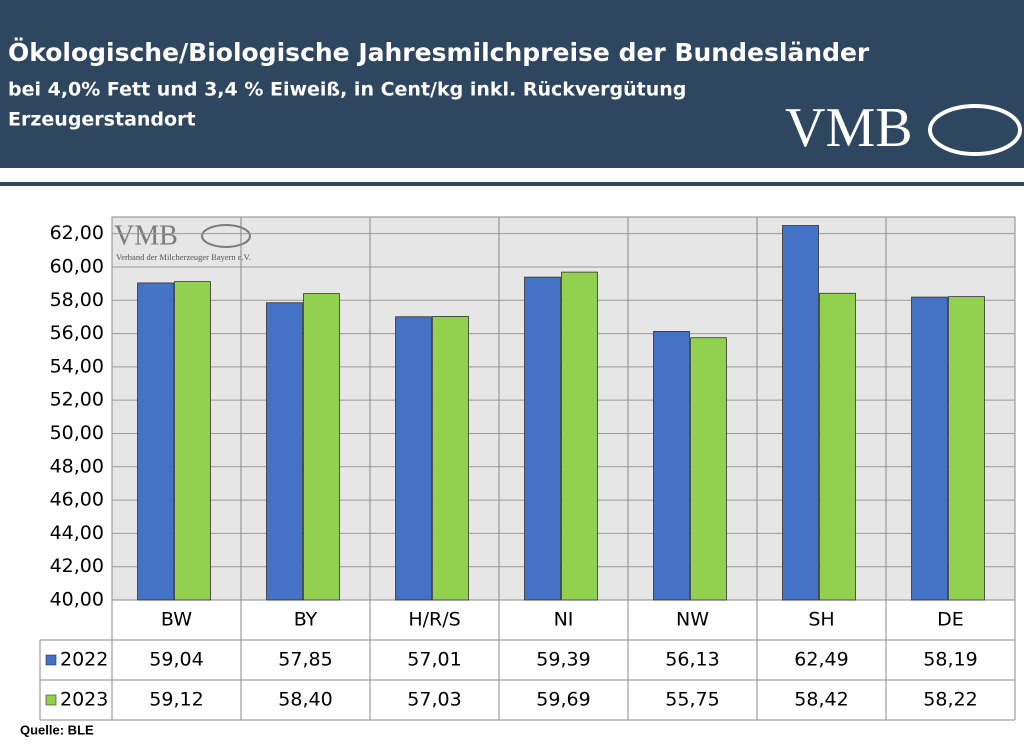 This screenshot has height=744, width=1024. What do you see at coordinates (77, 266) in the screenshot?
I see `y-tick-label: 60,00` at bounding box center [77, 266].